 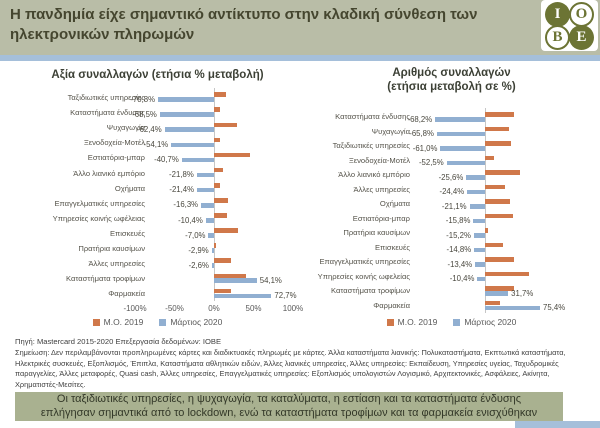 What do you see at coordinates (425, 148) in the screenshot?
I see `value-label: -61,0%` at bounding box center [425, 148].